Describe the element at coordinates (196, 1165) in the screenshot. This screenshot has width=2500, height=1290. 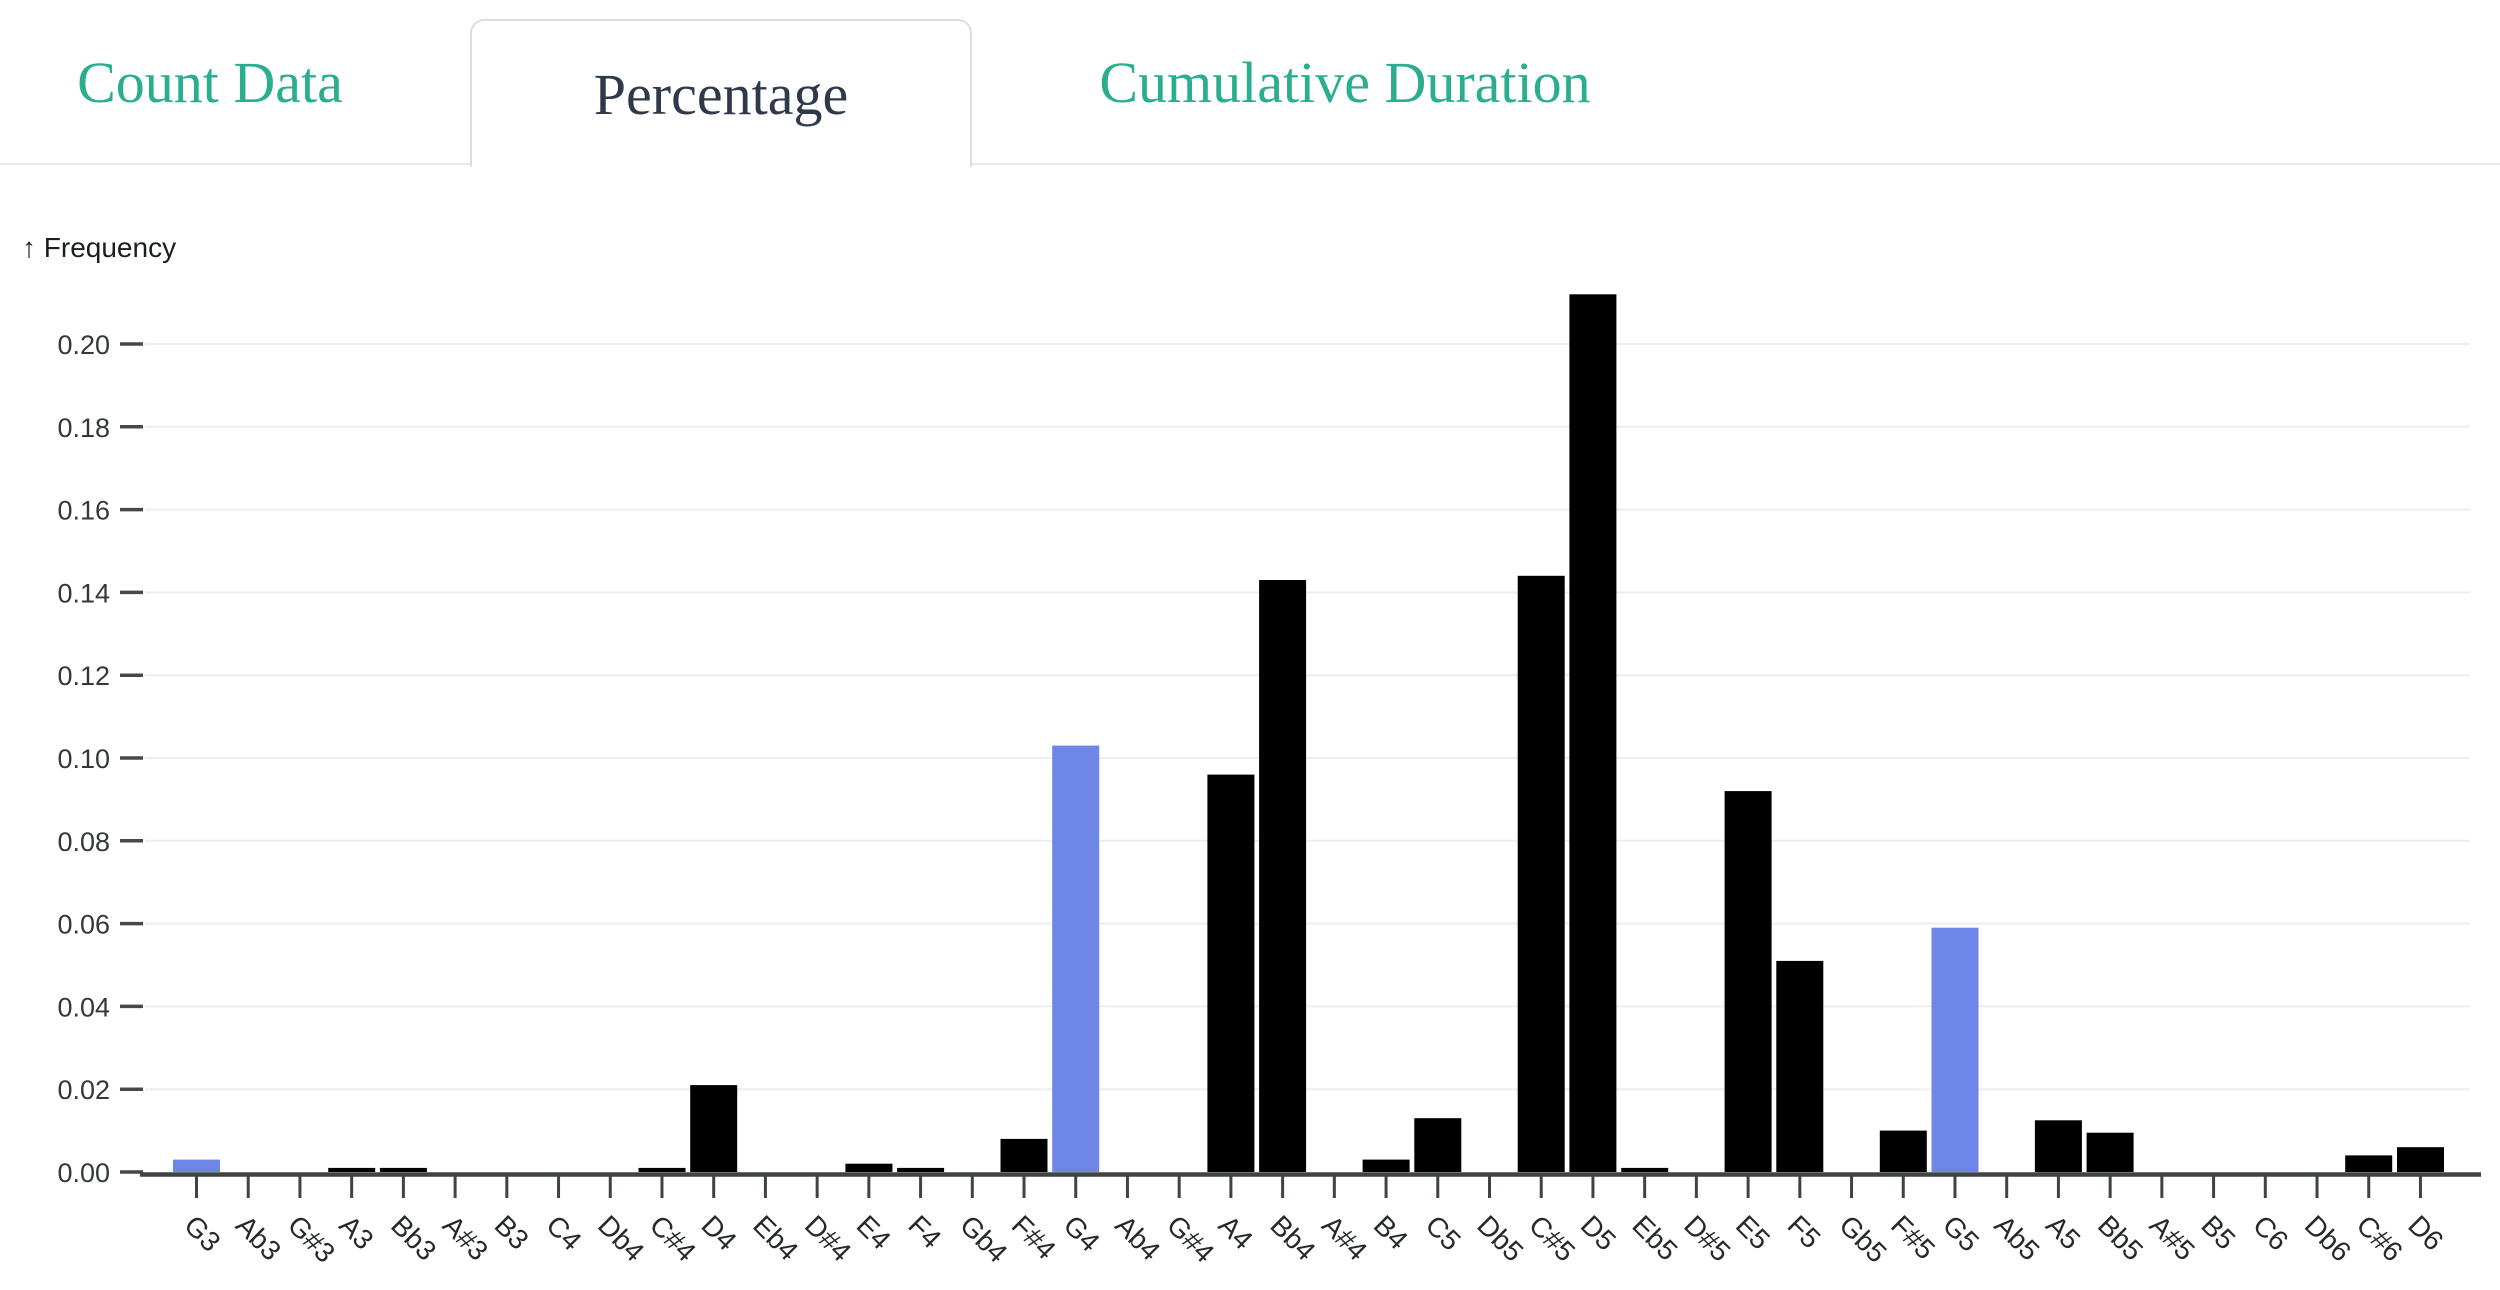
I see `bar-G3` at that location.